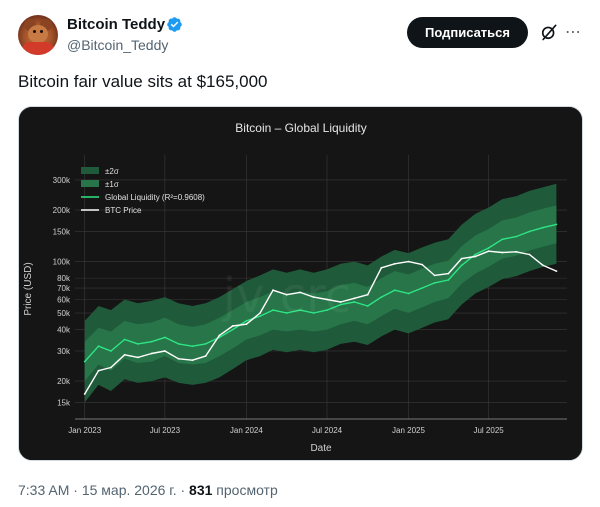 The image size is (600, 507). Describe the element at coordinates (84, 430) in the screenshot. I see `x-tick-label: Jan 2023` at that location.